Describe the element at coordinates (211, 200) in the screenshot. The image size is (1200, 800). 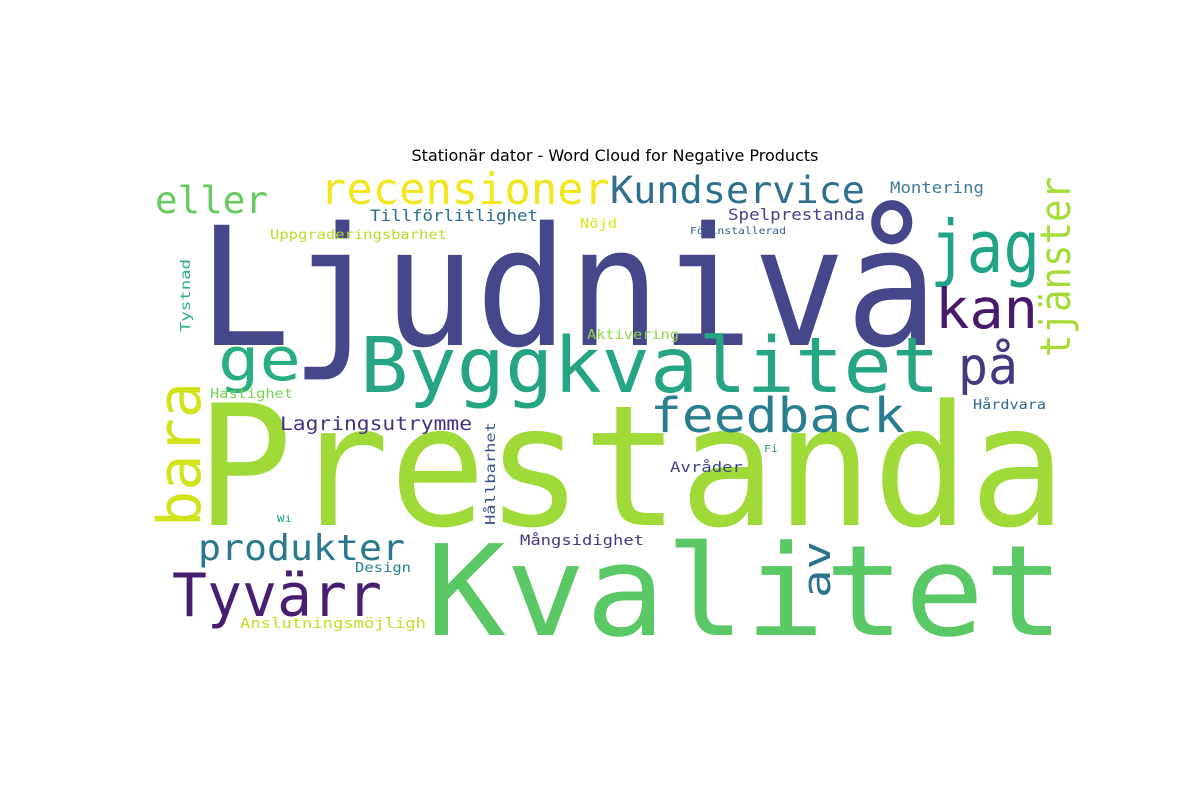
I see `word-eller: eller` at that location.